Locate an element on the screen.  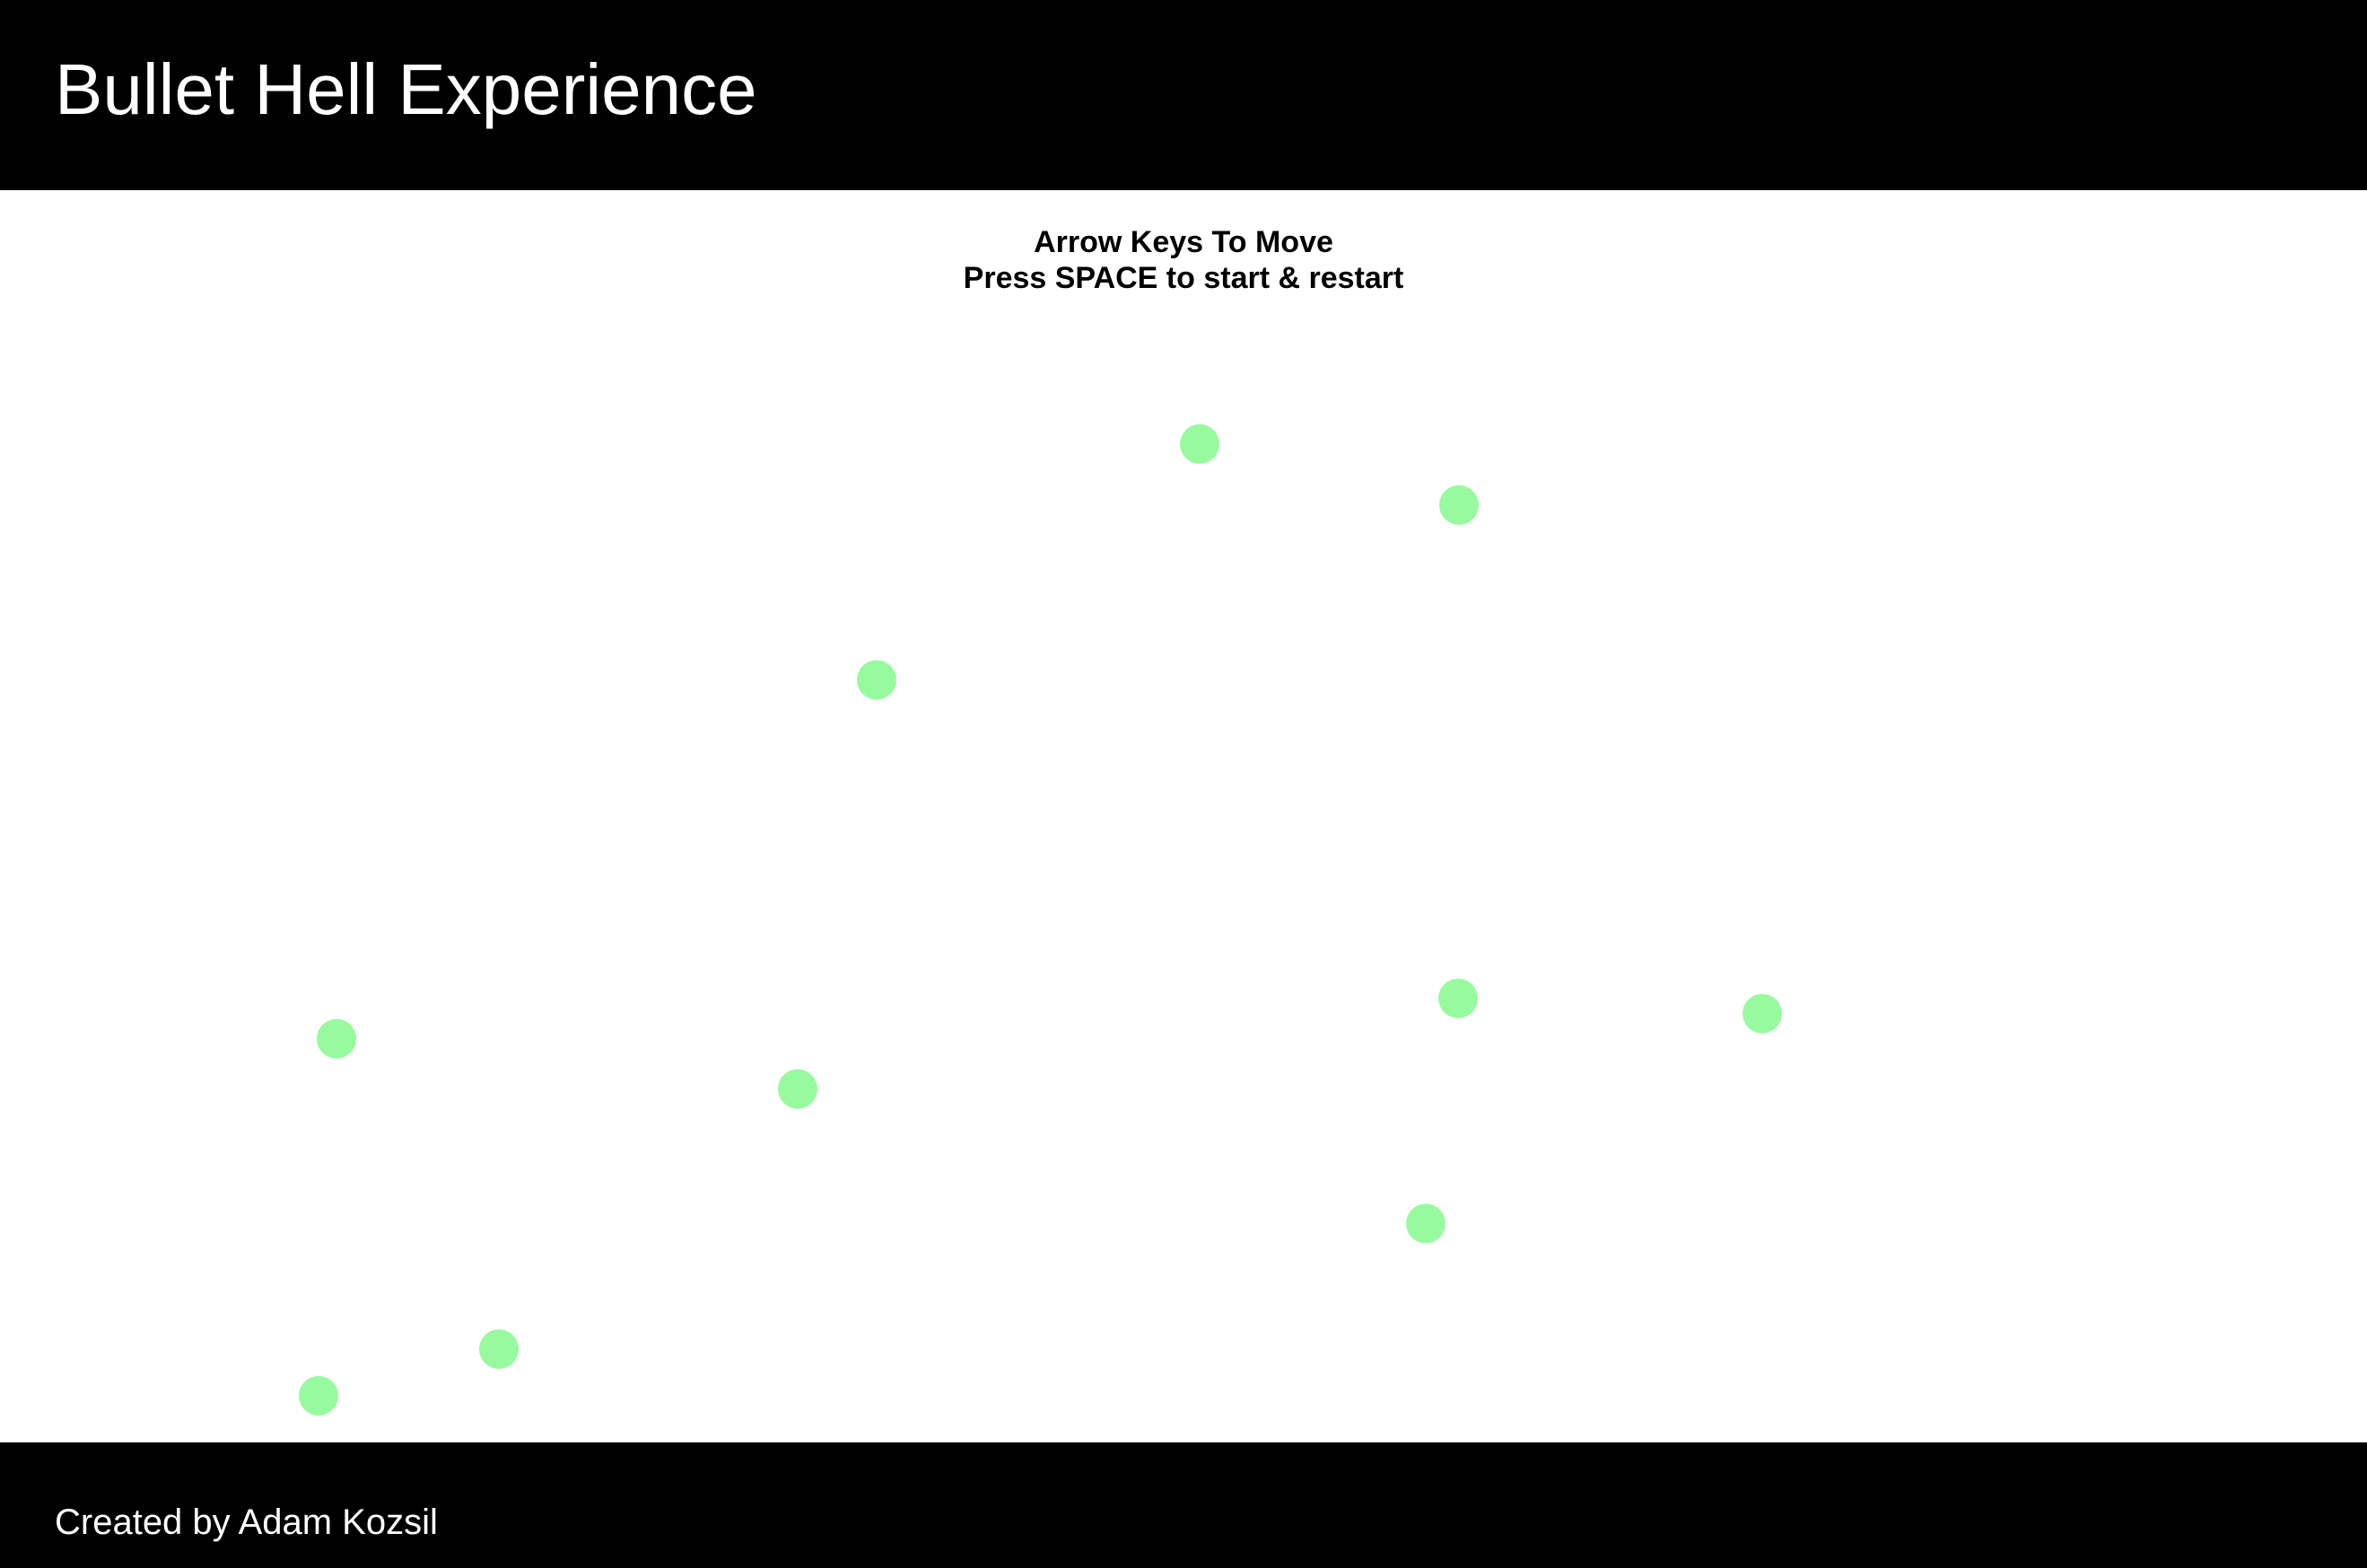
footer-credit: Created by Adam Kozsil is located at coordinates (246, 1522).